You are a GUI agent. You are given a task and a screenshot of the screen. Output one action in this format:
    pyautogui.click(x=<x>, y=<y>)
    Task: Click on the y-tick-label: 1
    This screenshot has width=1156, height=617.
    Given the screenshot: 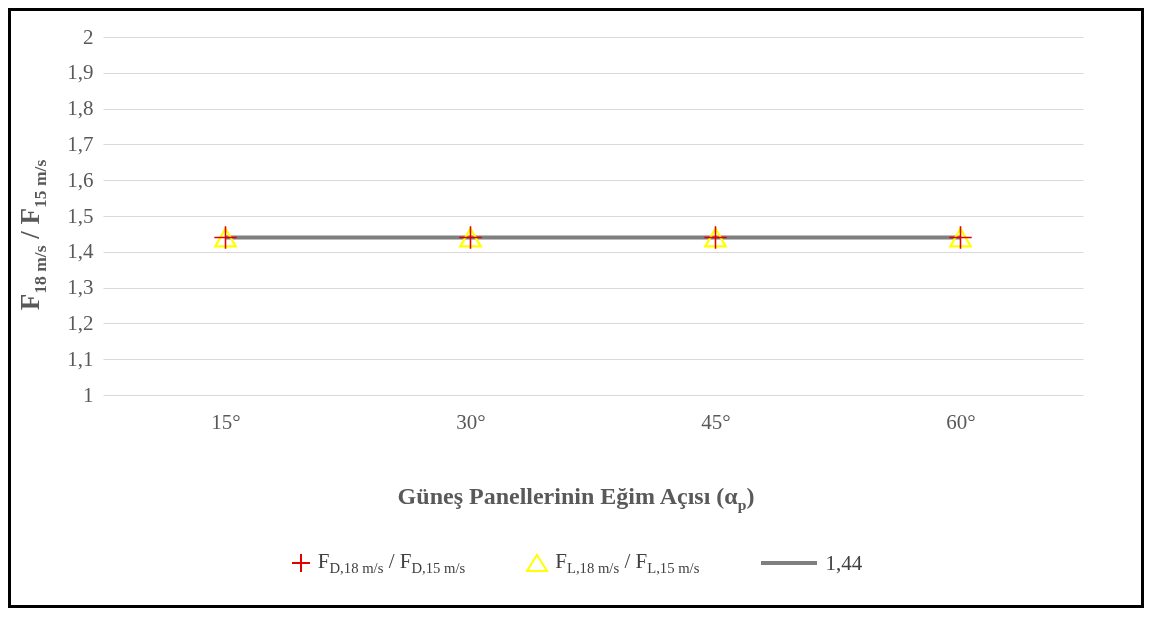 What is the action you would take?
    pyautogui.click(x=88, y=394)
    